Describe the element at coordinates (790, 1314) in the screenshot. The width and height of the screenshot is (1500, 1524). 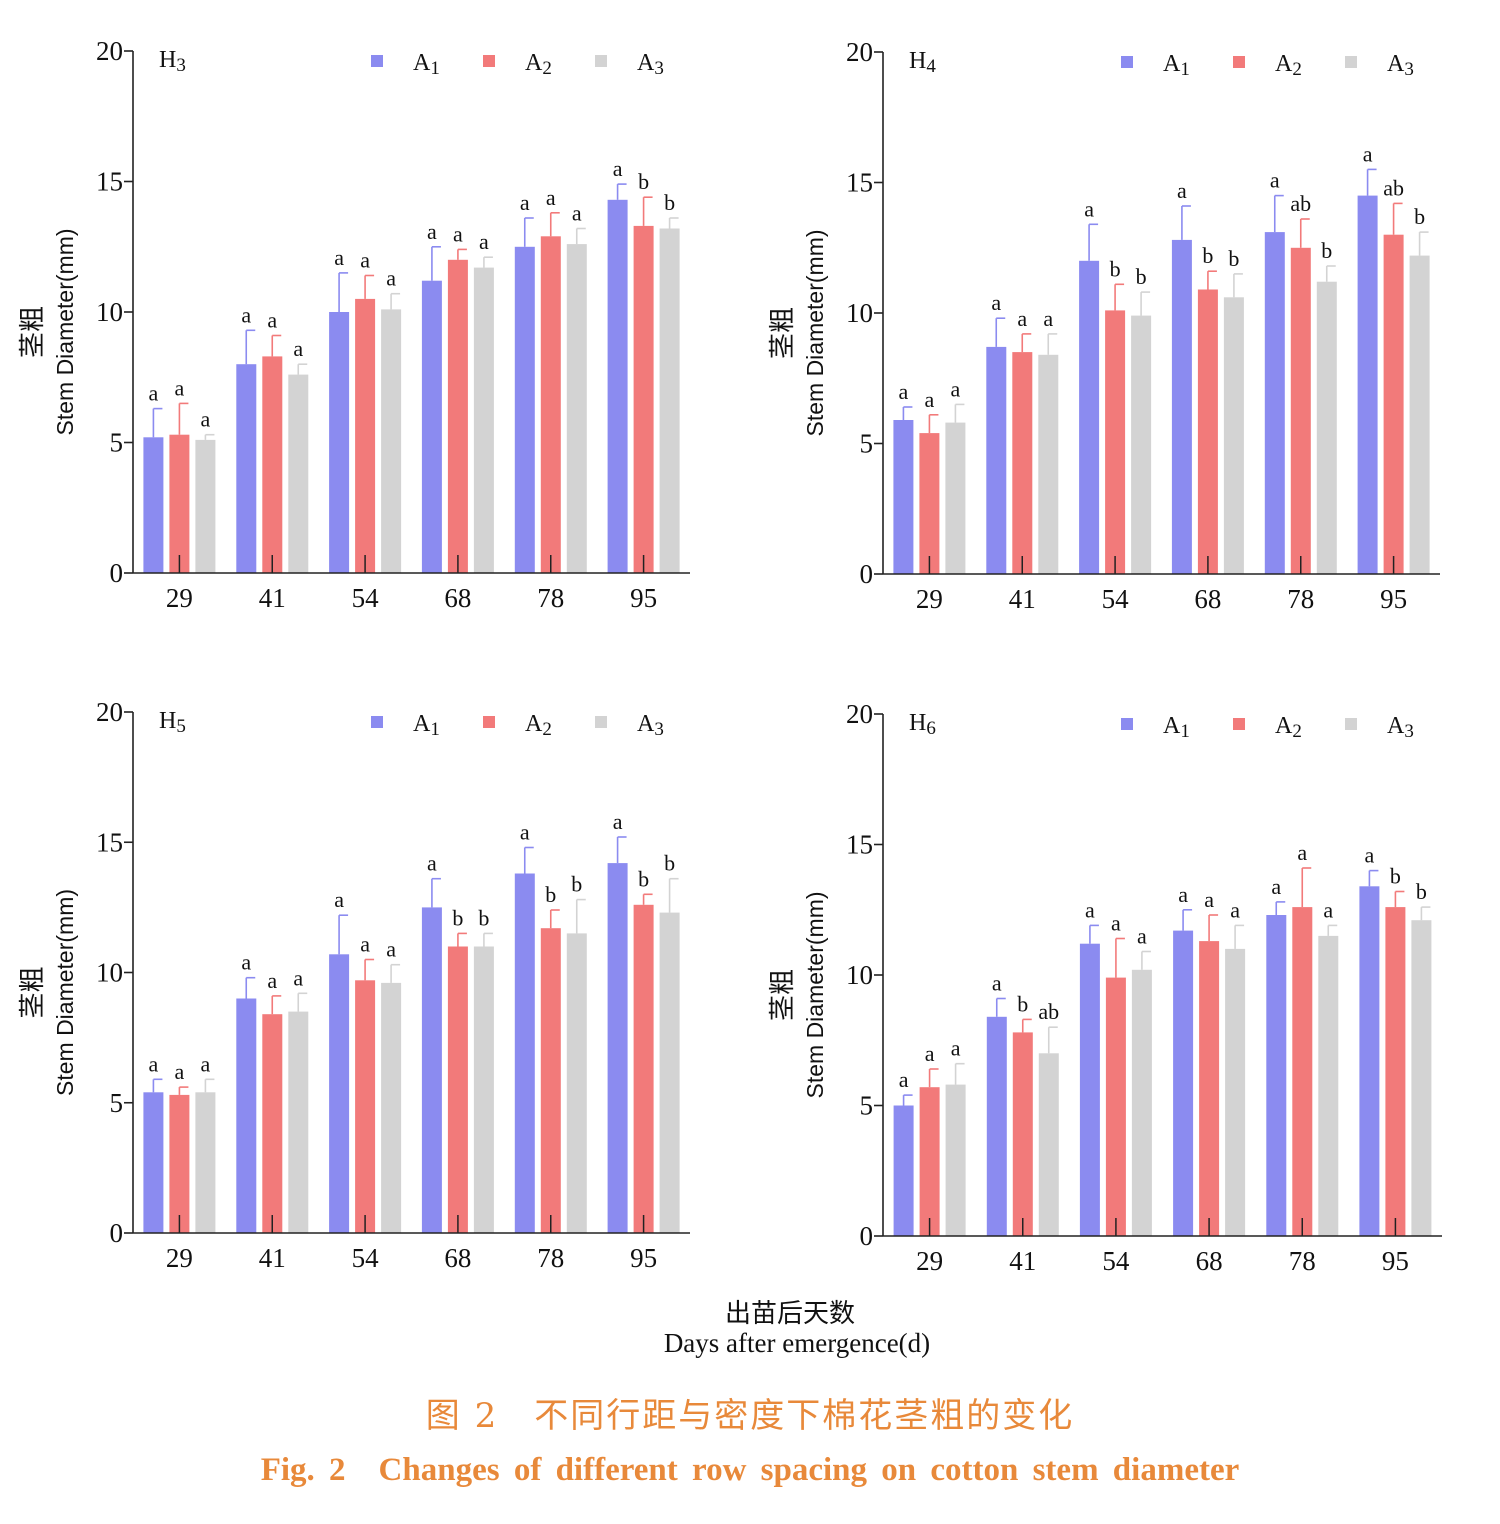
I see `x-title-cn: 出苗后天数` at that location.